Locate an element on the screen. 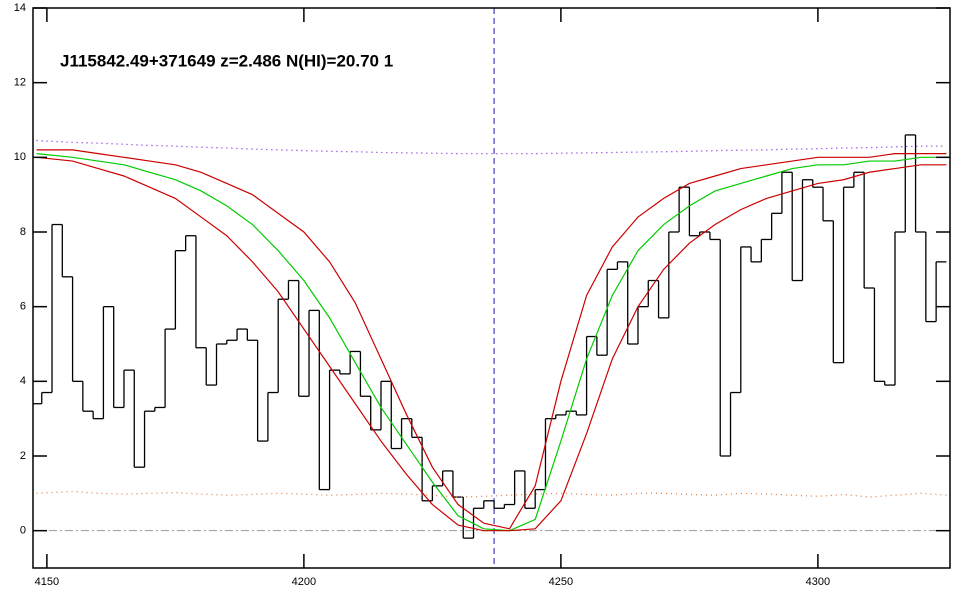 The width and height of the screenshot is (960, 600). y-tick-label: 4 is located at coordinates (23, 381).